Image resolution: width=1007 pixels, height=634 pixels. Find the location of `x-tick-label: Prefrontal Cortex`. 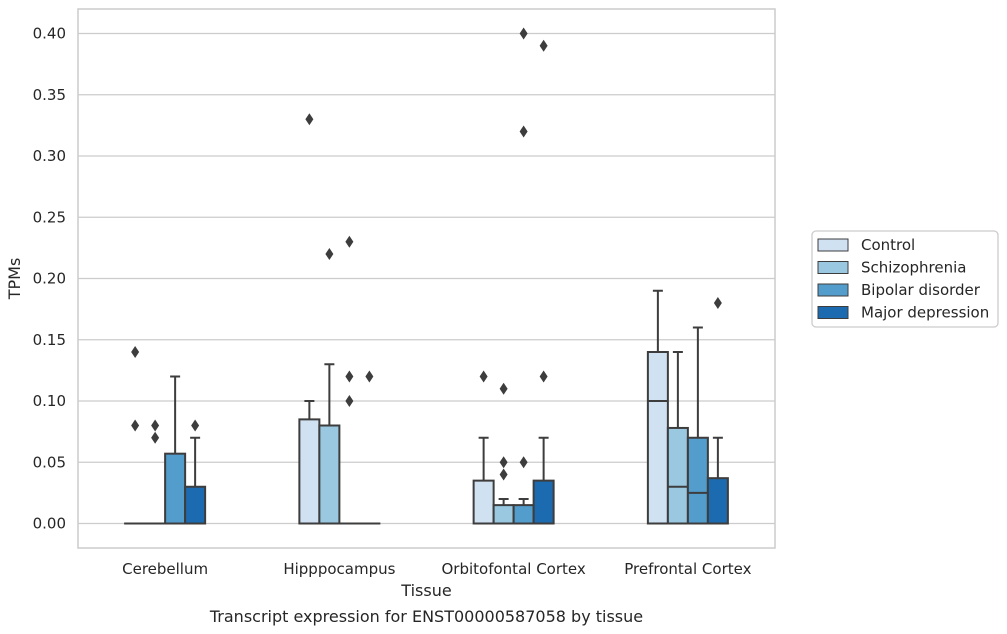

x-tick-label: Prefrontal Cortex is located at coordinates (687, 569).